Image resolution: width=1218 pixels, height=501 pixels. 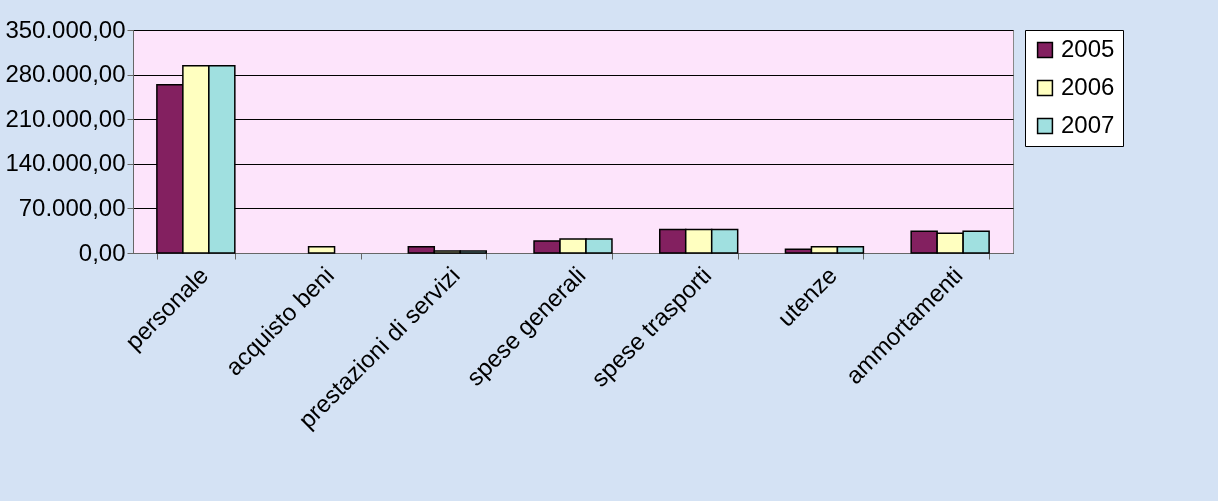 What do you see at coordinates (65, 118) in the screenshot?
I see `y-tick-label: 210.000,00` at bounding box center [65, 118].